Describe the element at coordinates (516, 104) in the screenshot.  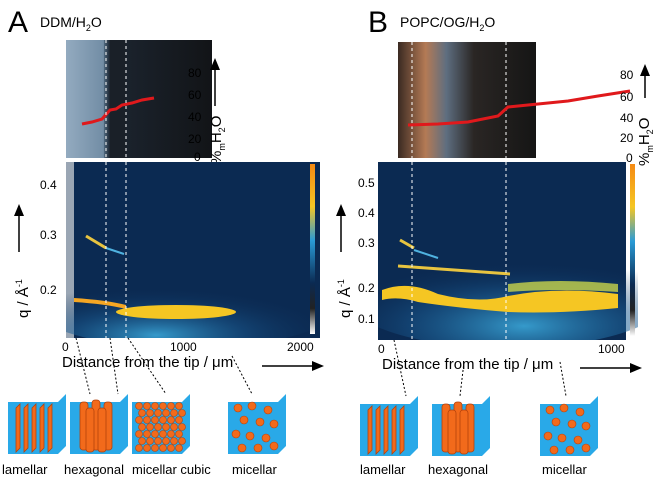
I see `water-profile-line` at that location.